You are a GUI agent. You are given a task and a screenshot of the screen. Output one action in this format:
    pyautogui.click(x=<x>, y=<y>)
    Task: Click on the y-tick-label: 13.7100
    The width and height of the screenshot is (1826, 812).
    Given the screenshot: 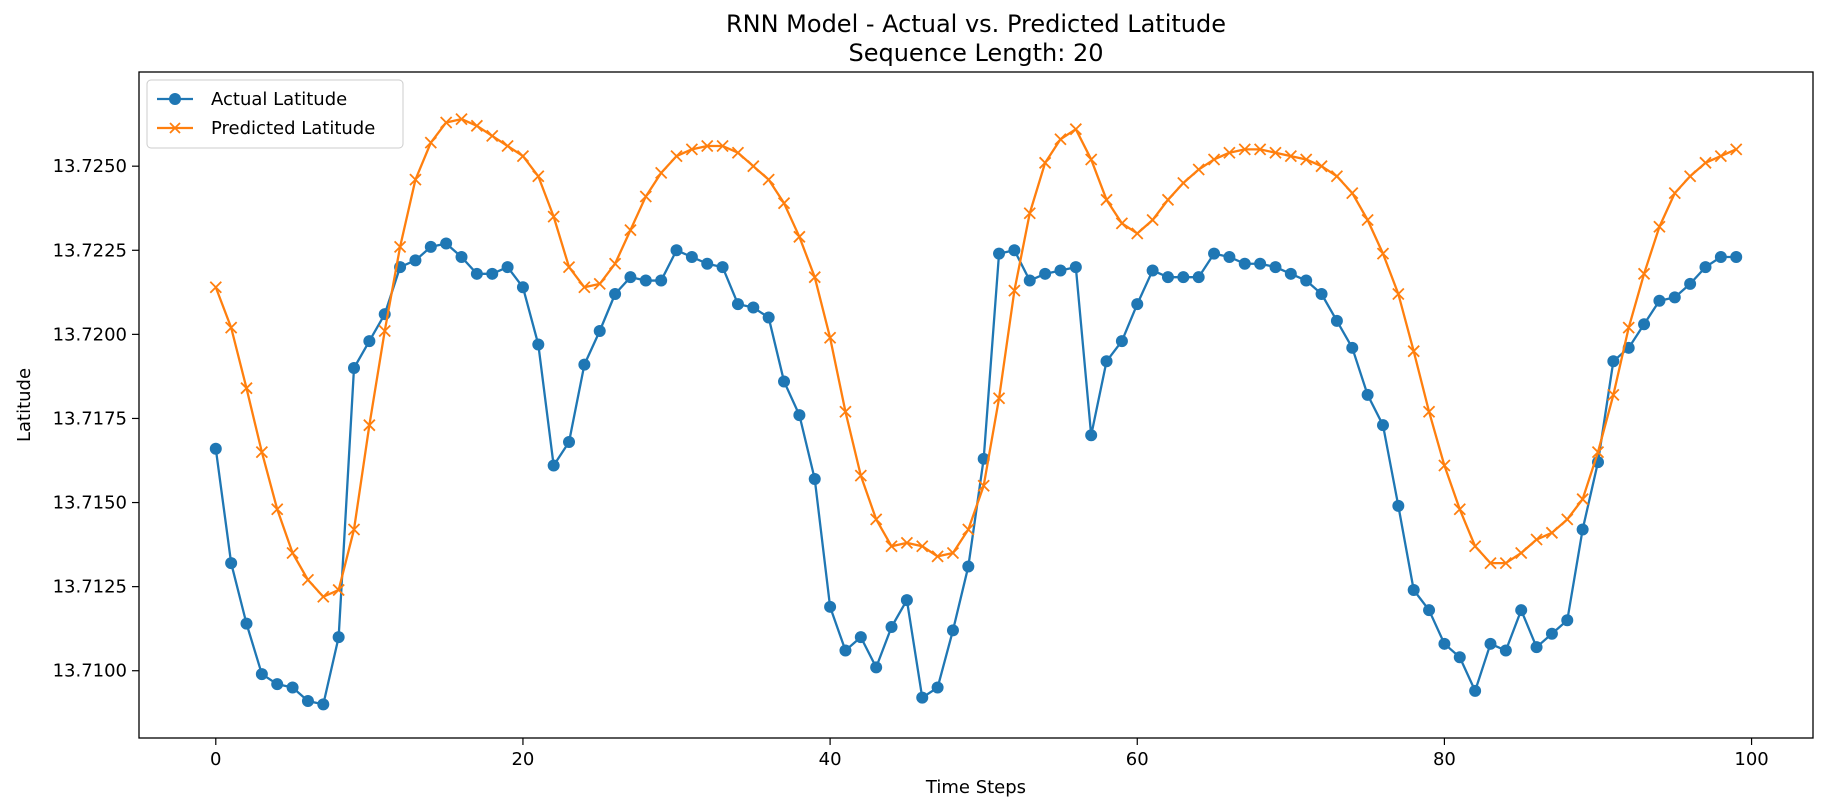 What is the action you would take?
    pyautogui.click(x=90, y=671)
    